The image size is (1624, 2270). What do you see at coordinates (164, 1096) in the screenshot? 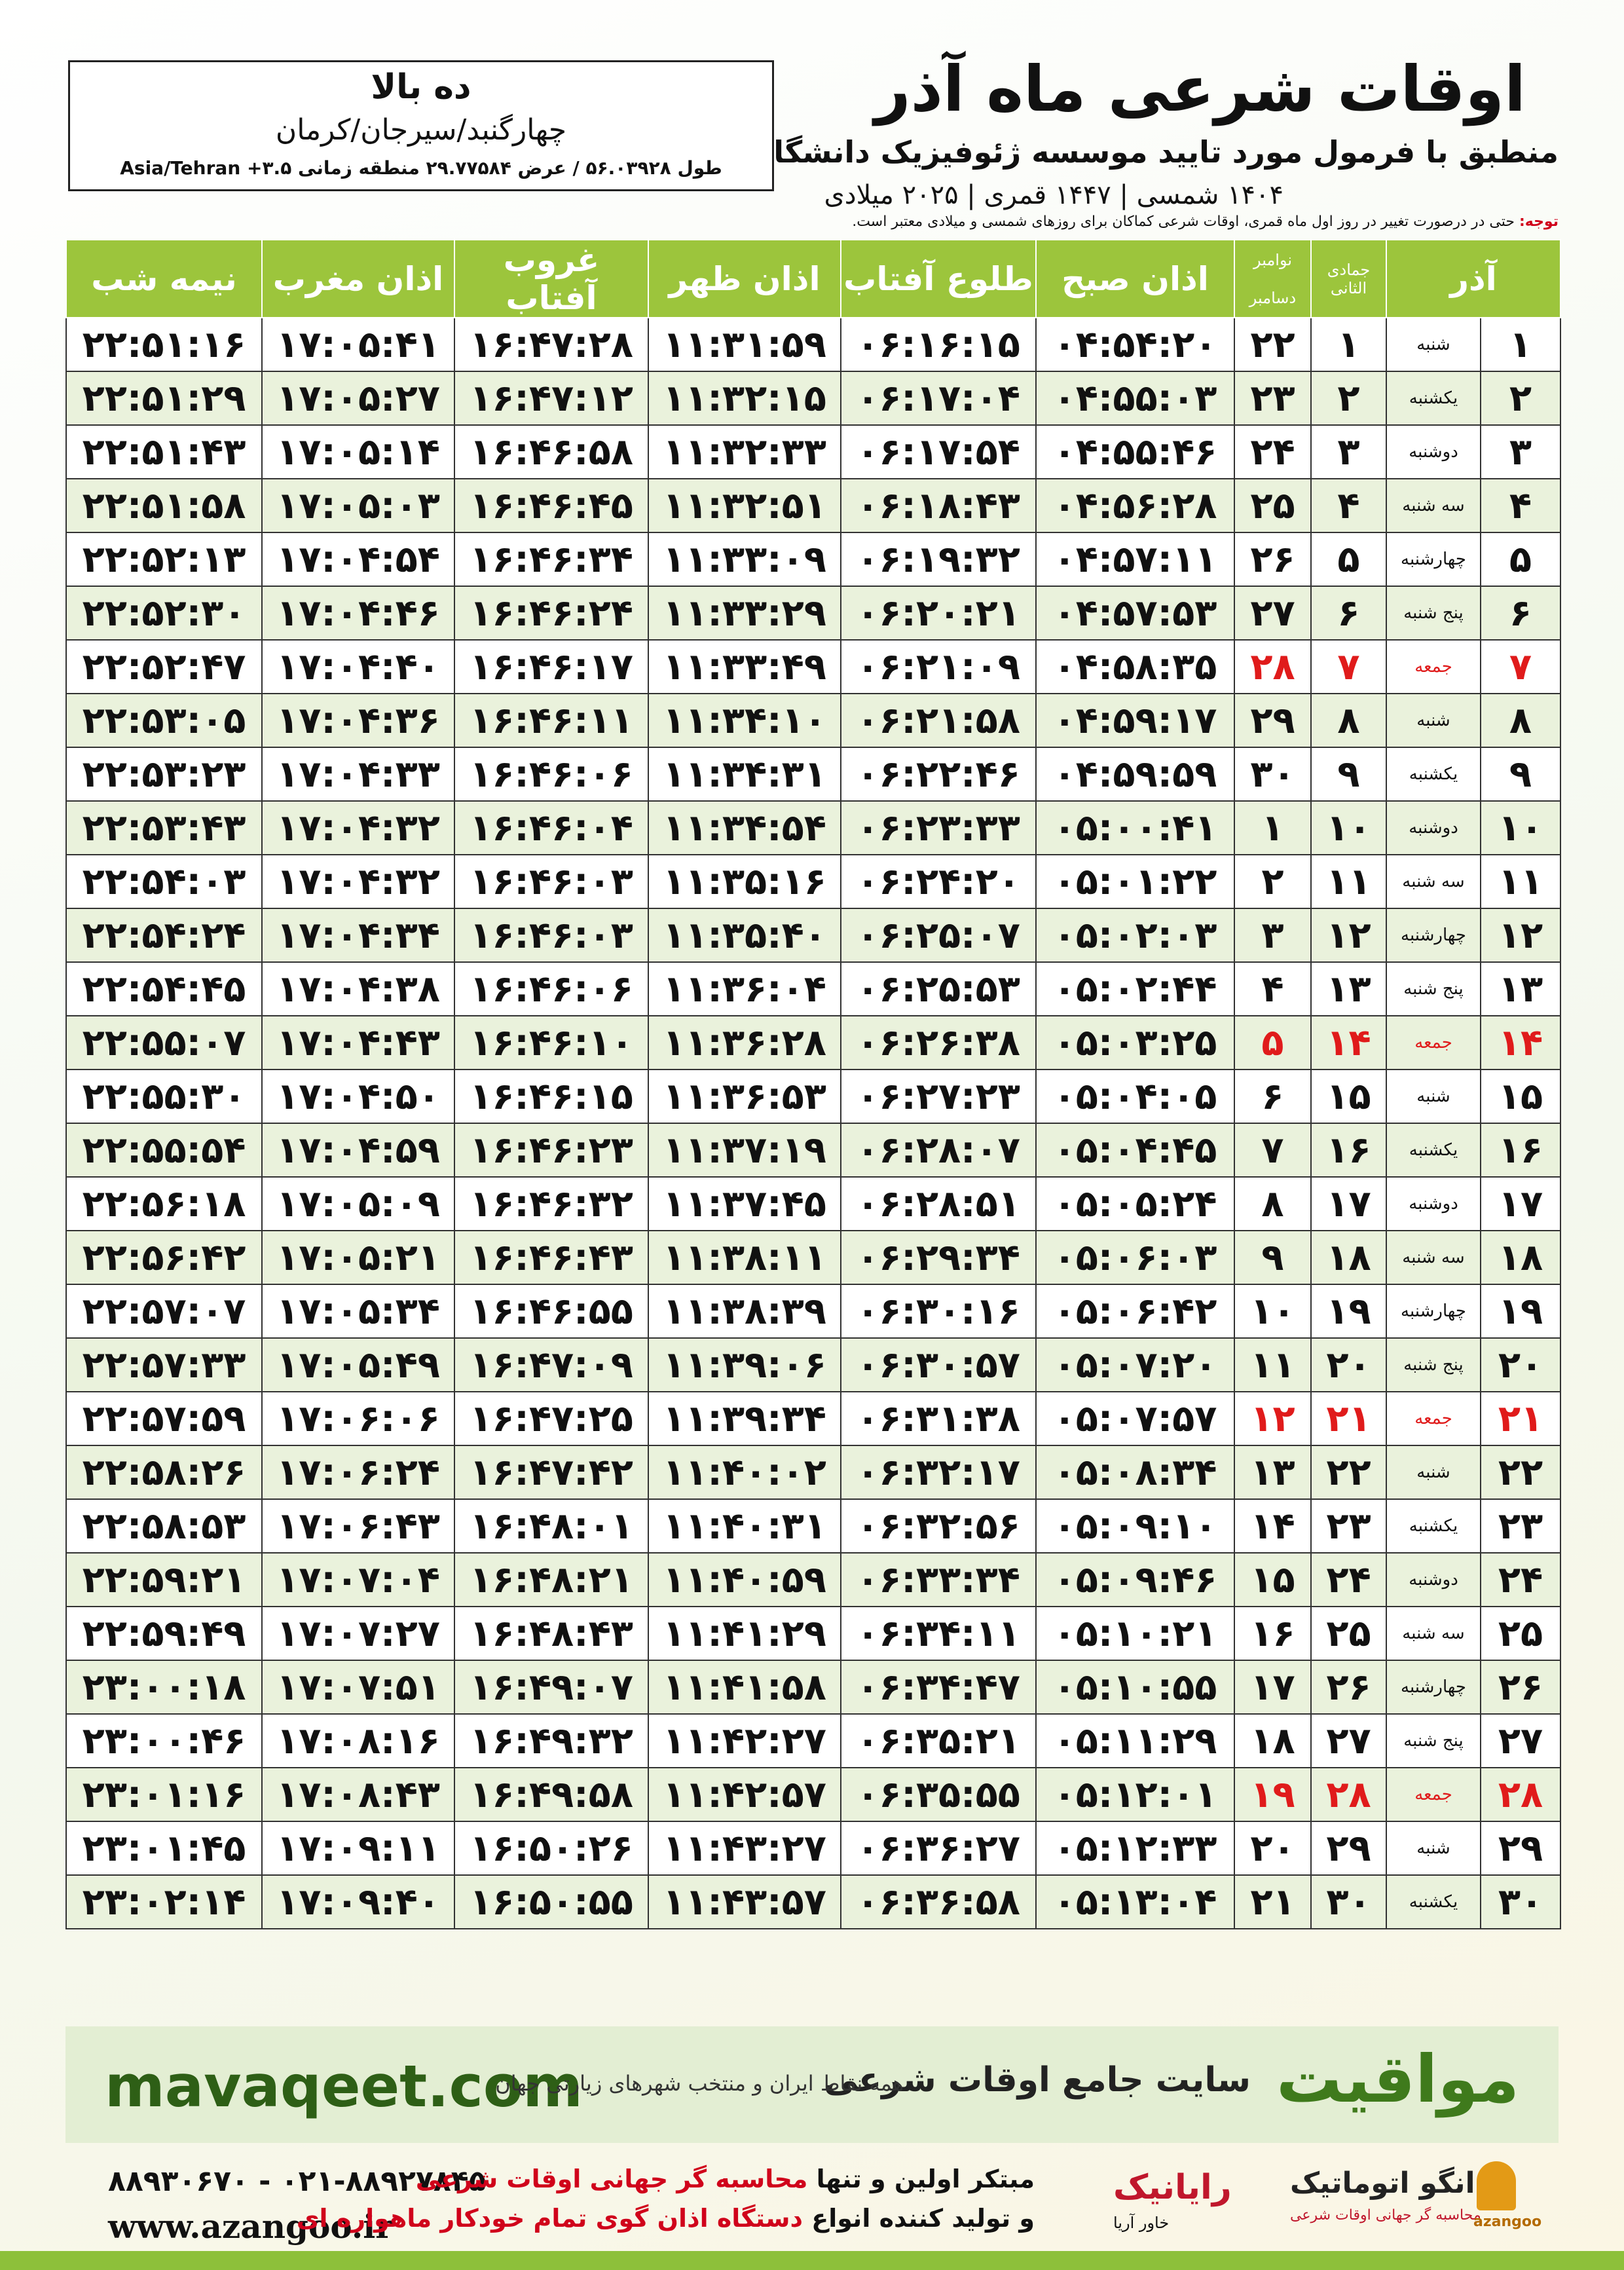
I see `midnight: ۲۲:۵۵:۳۰` at bounding box center [164, 1096].